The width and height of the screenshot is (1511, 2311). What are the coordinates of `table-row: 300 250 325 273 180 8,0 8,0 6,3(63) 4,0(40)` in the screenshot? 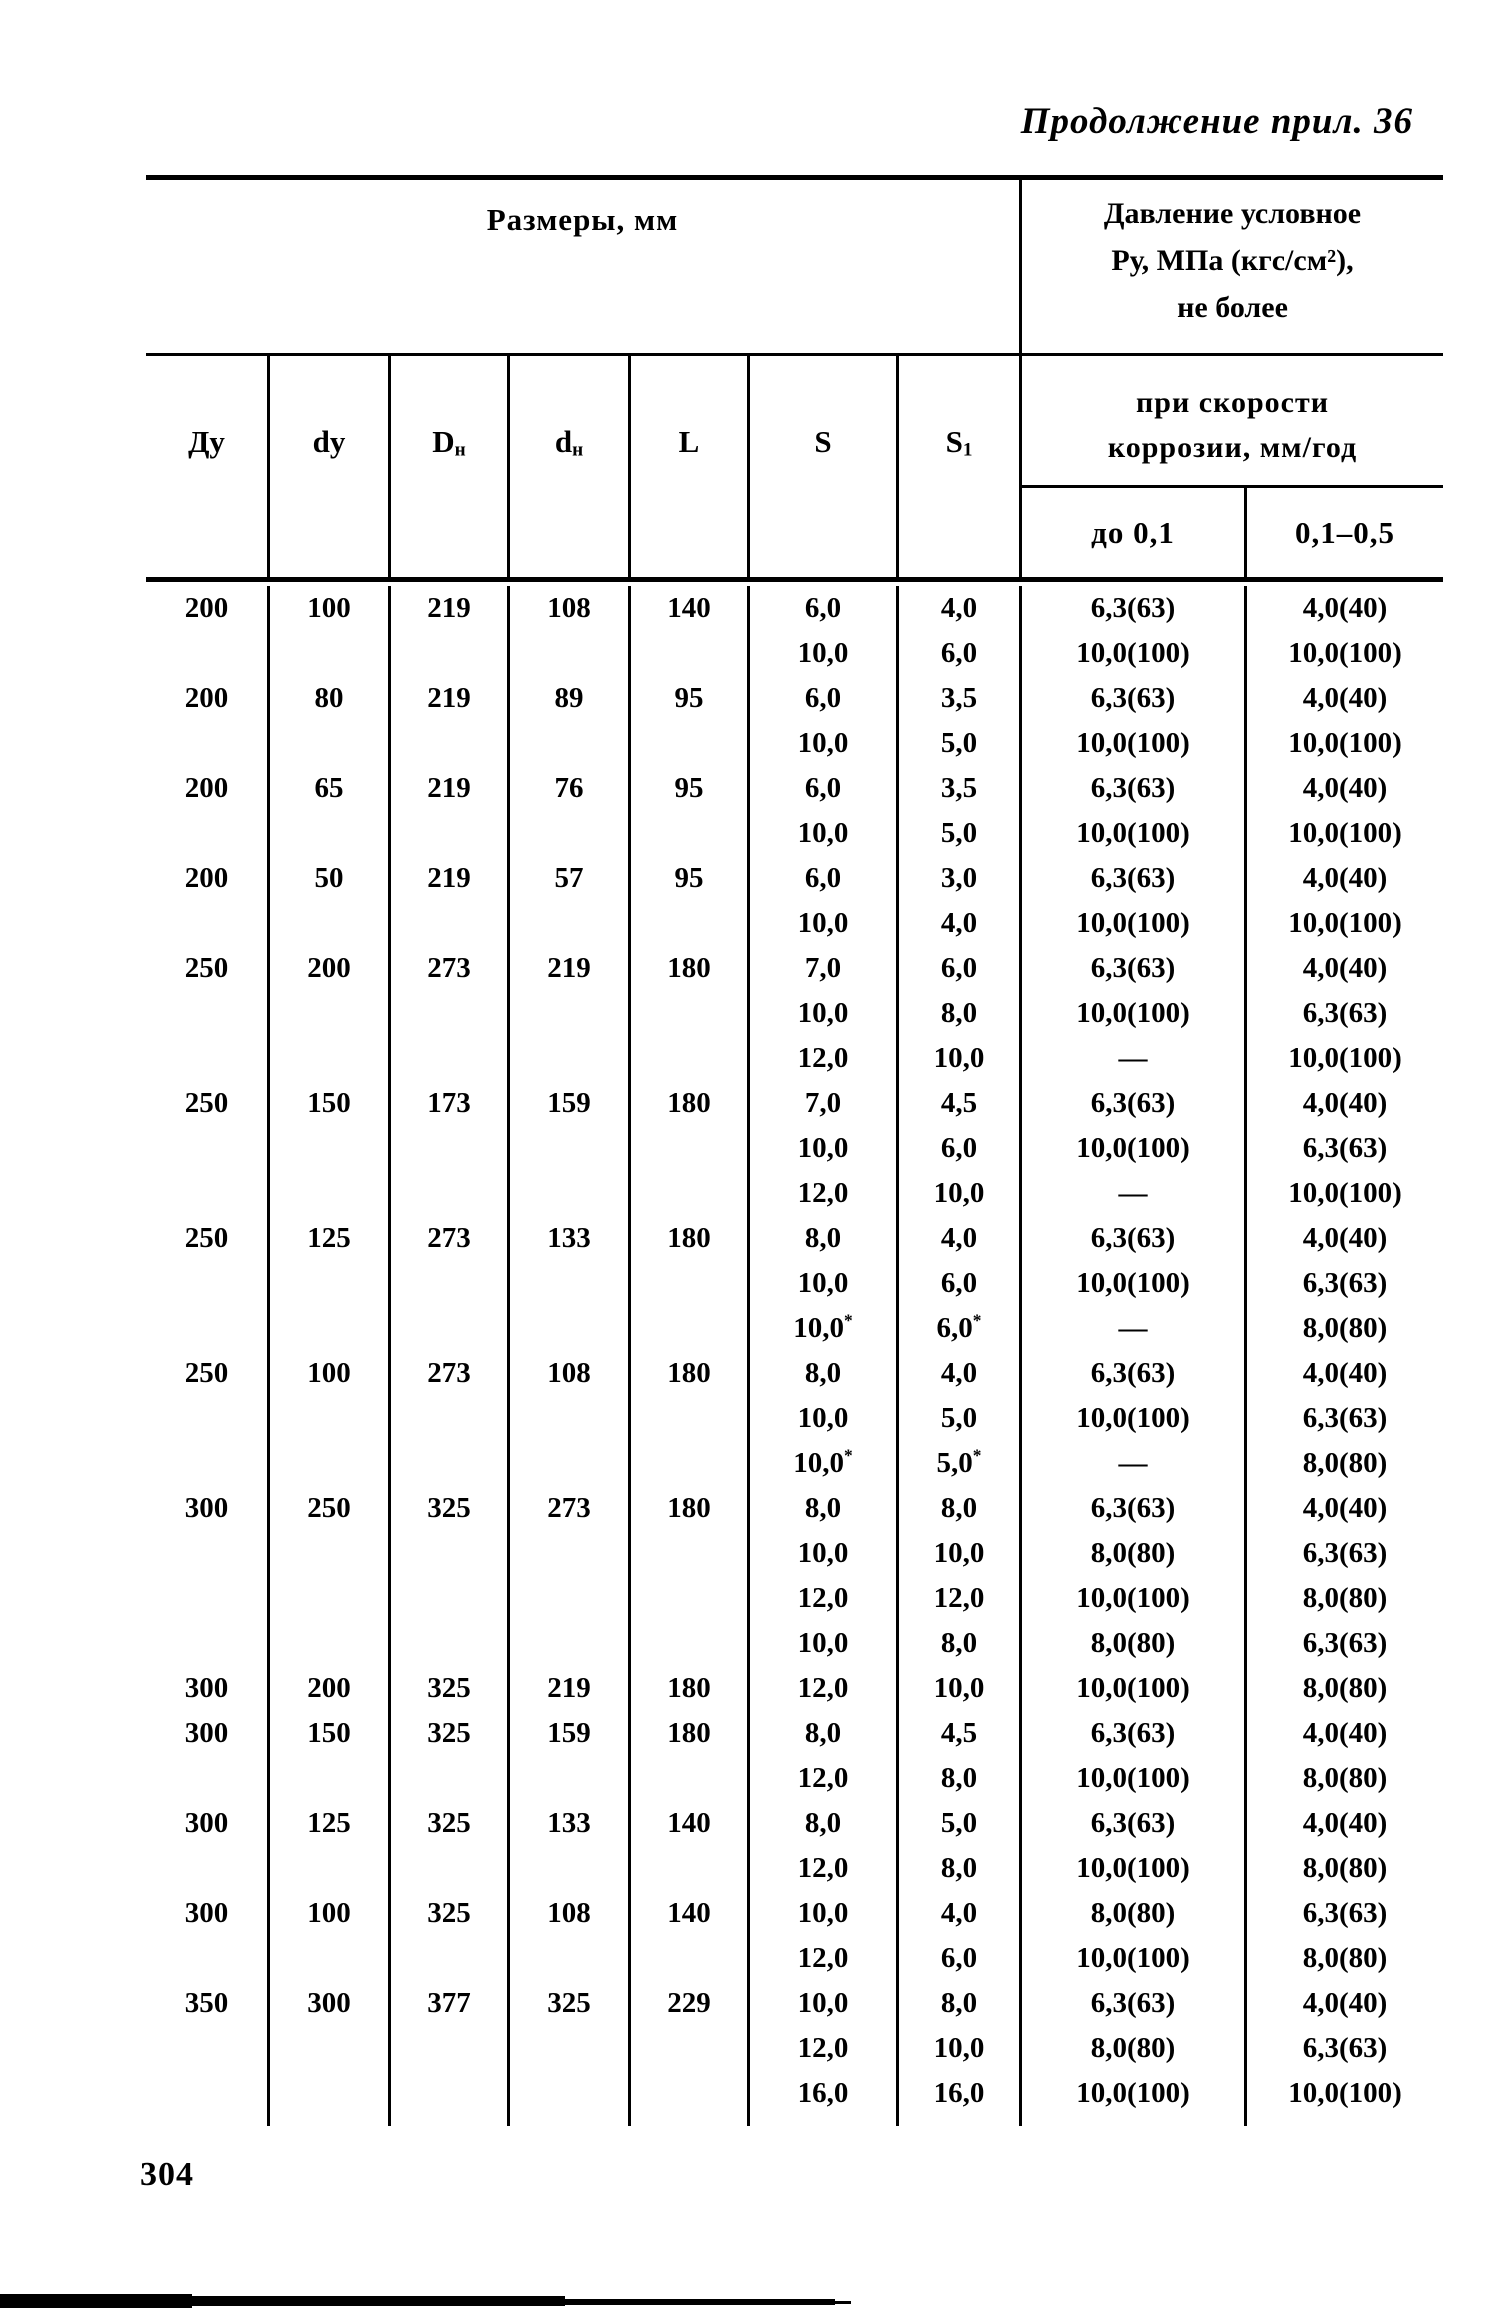 It's located at (794, 1508).